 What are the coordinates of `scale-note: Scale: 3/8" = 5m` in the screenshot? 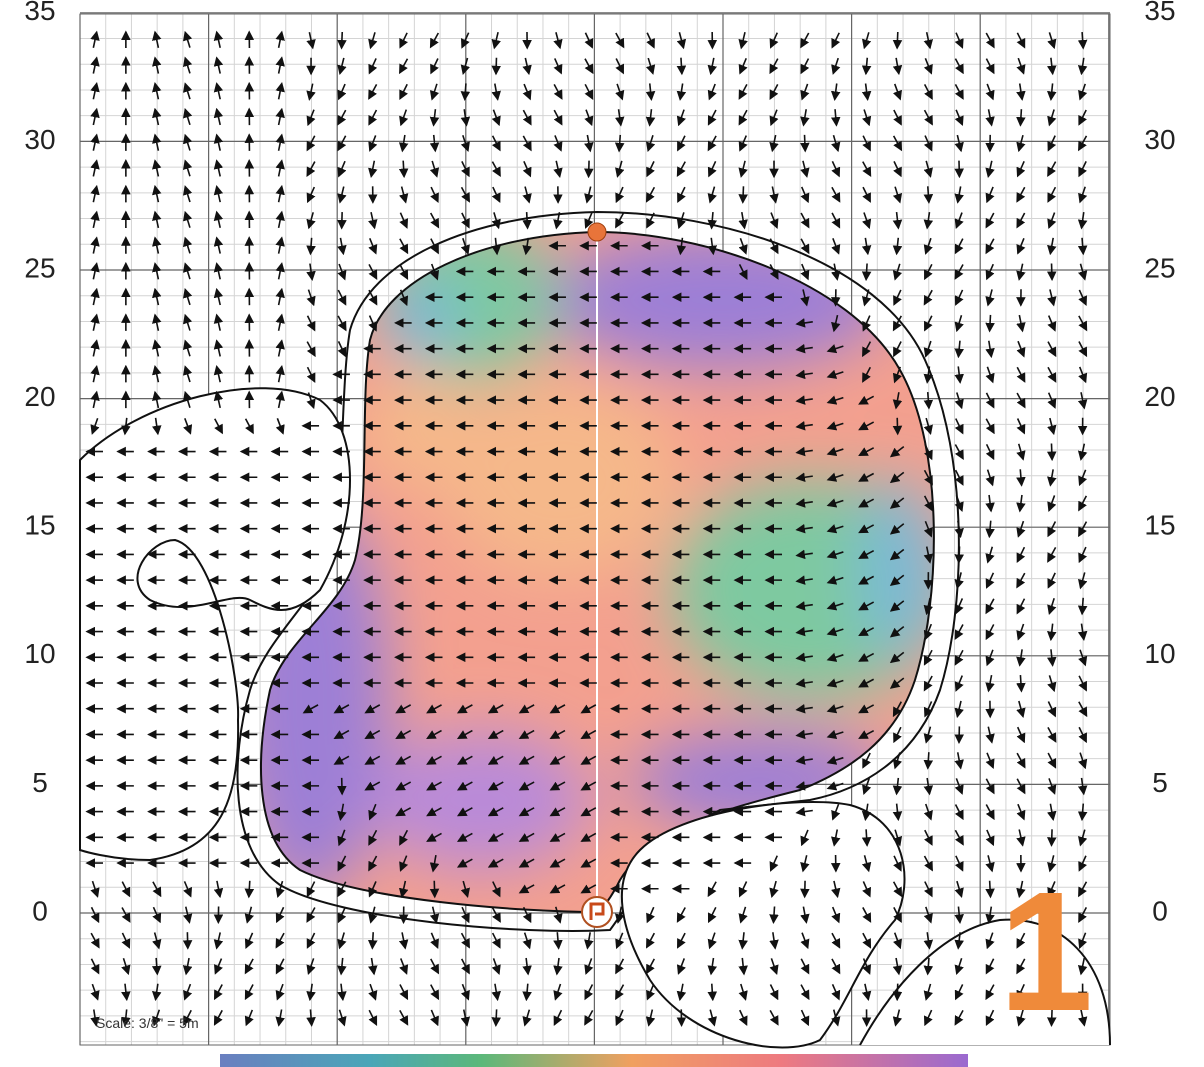 It's located at (147, 1023).